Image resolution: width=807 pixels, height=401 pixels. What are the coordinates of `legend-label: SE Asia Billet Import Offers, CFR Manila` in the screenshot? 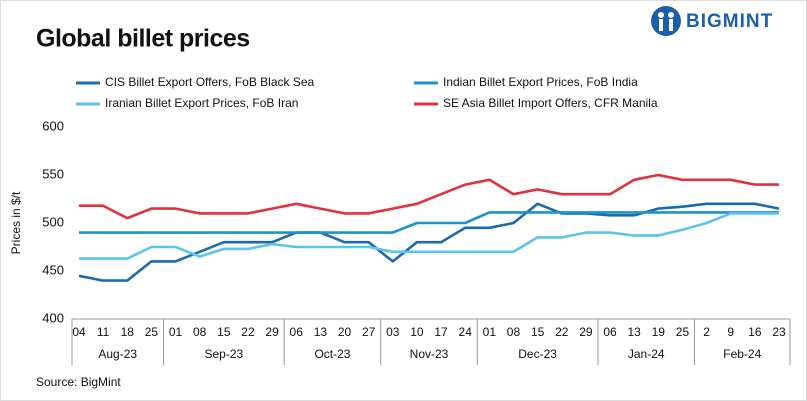 It's located at (550, 103).